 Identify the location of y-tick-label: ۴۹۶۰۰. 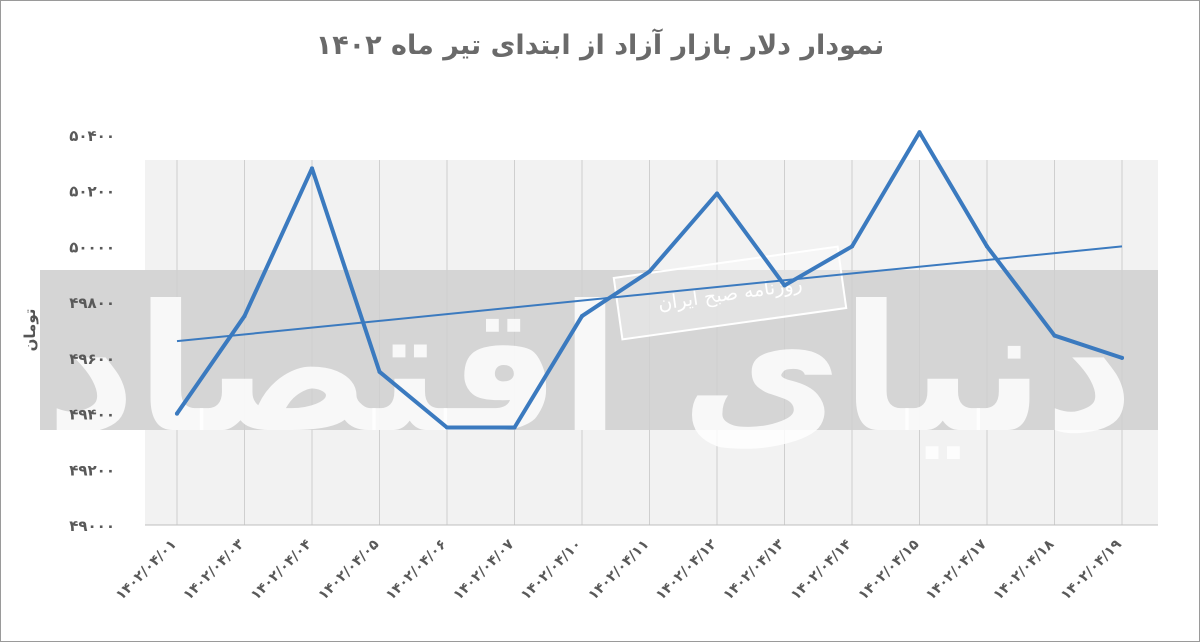
(92, 359).